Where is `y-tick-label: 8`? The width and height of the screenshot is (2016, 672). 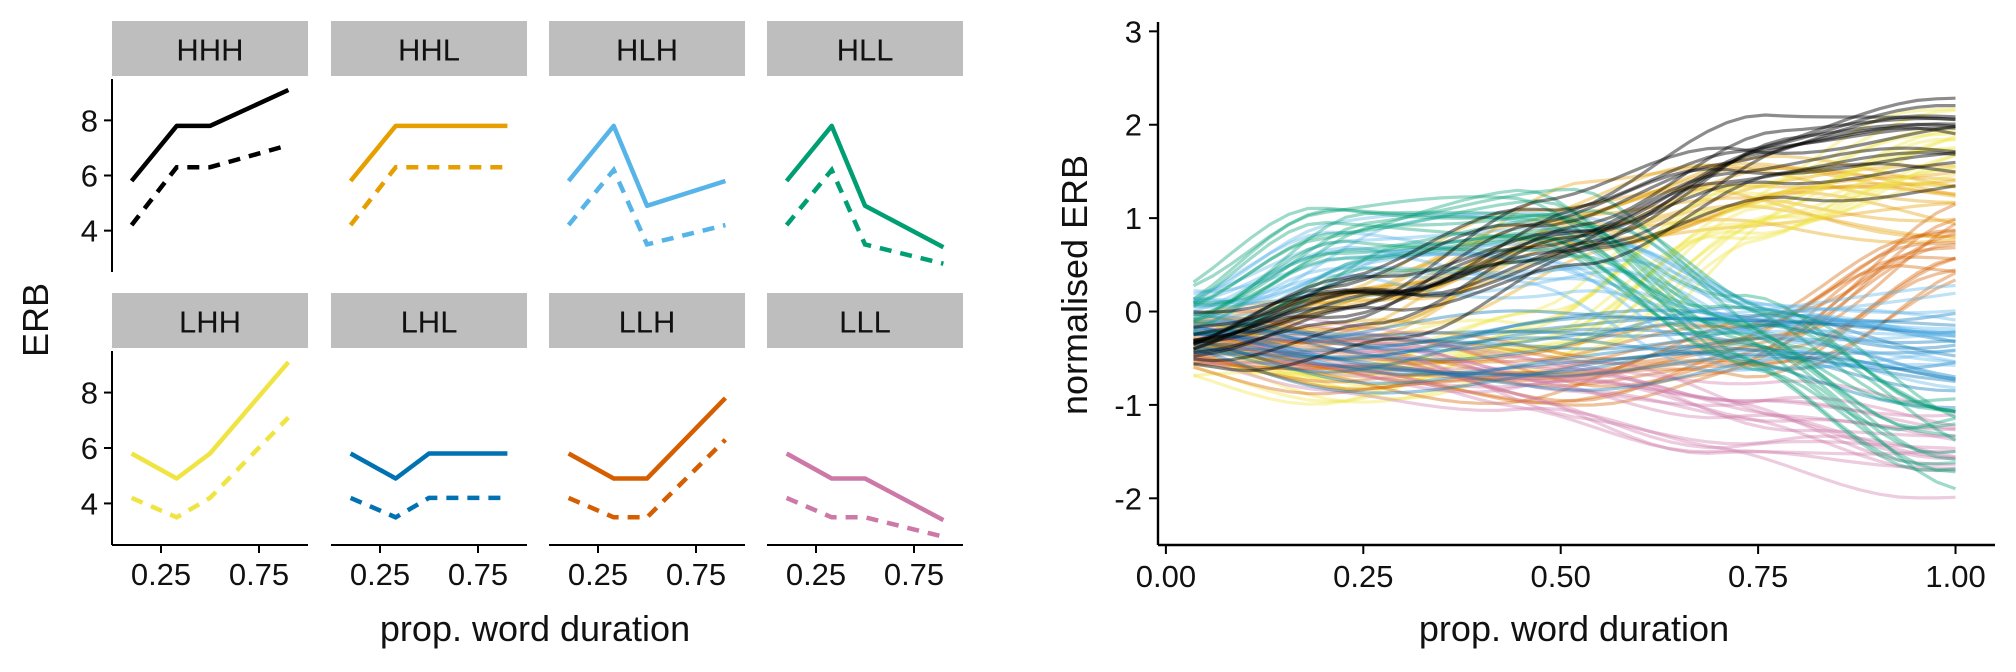
y-tick-label: 8 is located at coordinates (89, 120).